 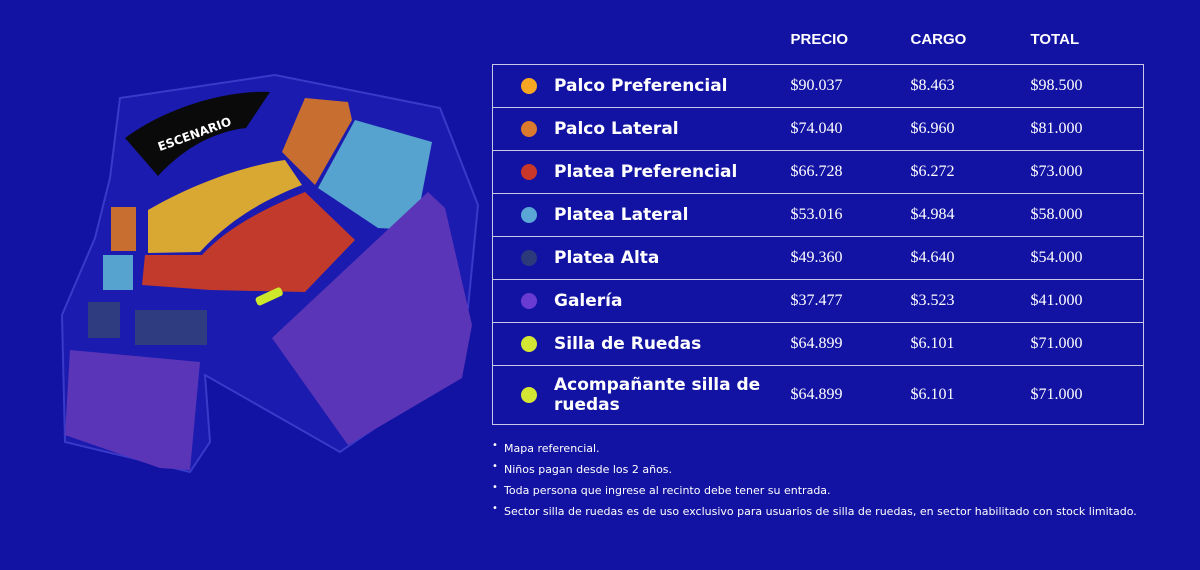 I want to click on cell-precio: $49.360, so click(x=850, y=257).